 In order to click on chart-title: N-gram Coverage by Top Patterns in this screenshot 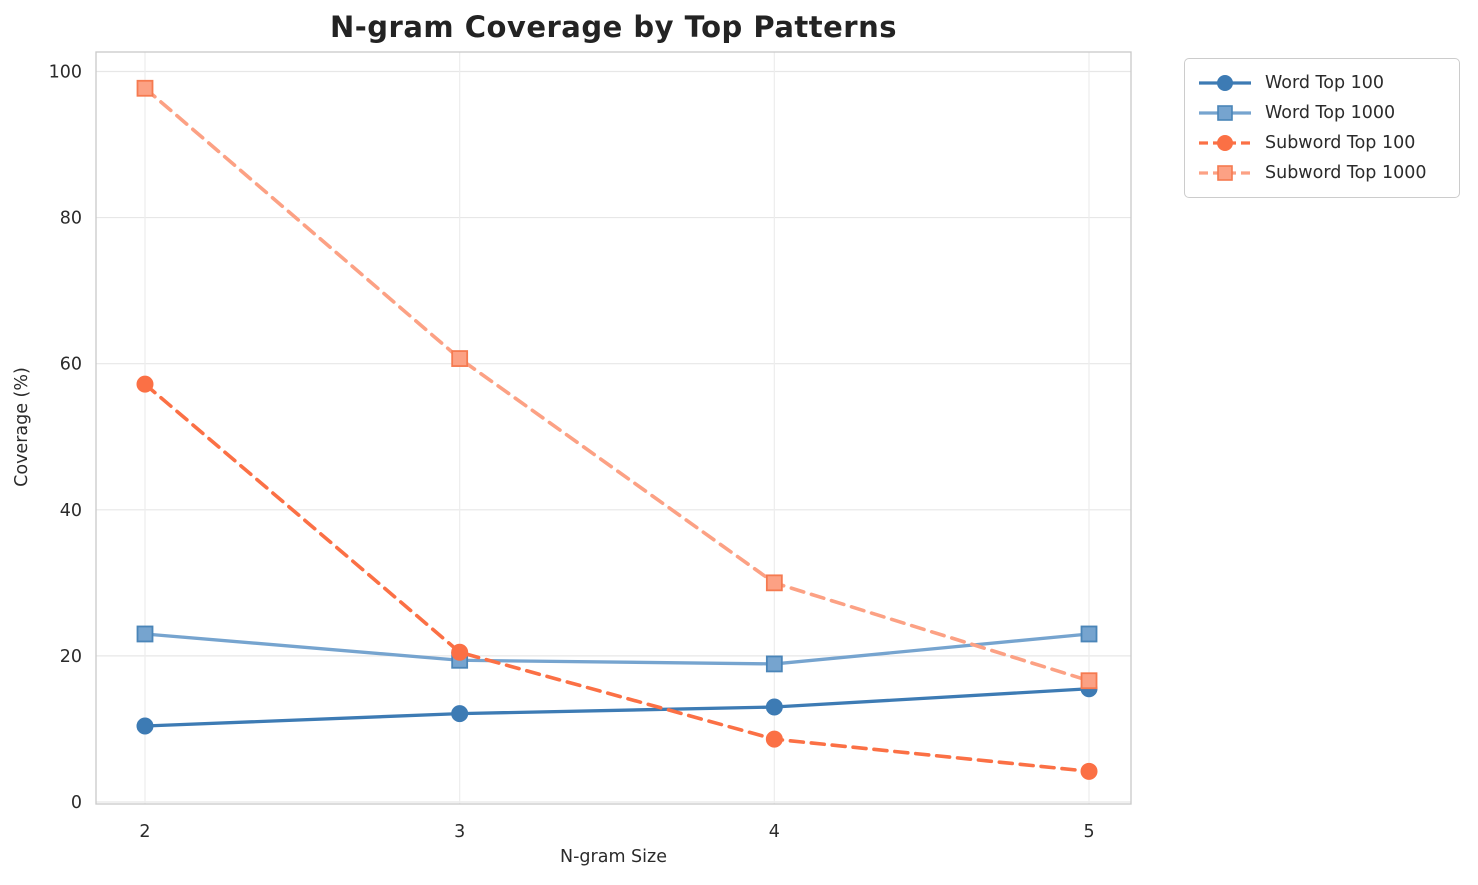, I will do `click(613, 27)`.